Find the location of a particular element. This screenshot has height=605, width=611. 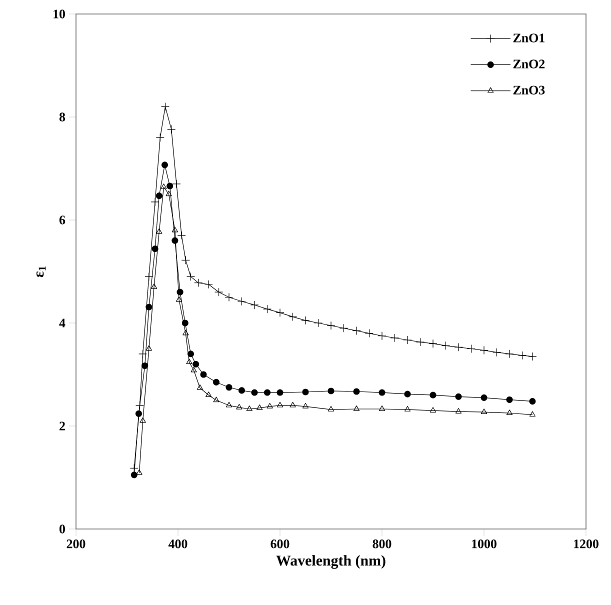

x-tick-label: 1000 is located at coordinates (484, 544).